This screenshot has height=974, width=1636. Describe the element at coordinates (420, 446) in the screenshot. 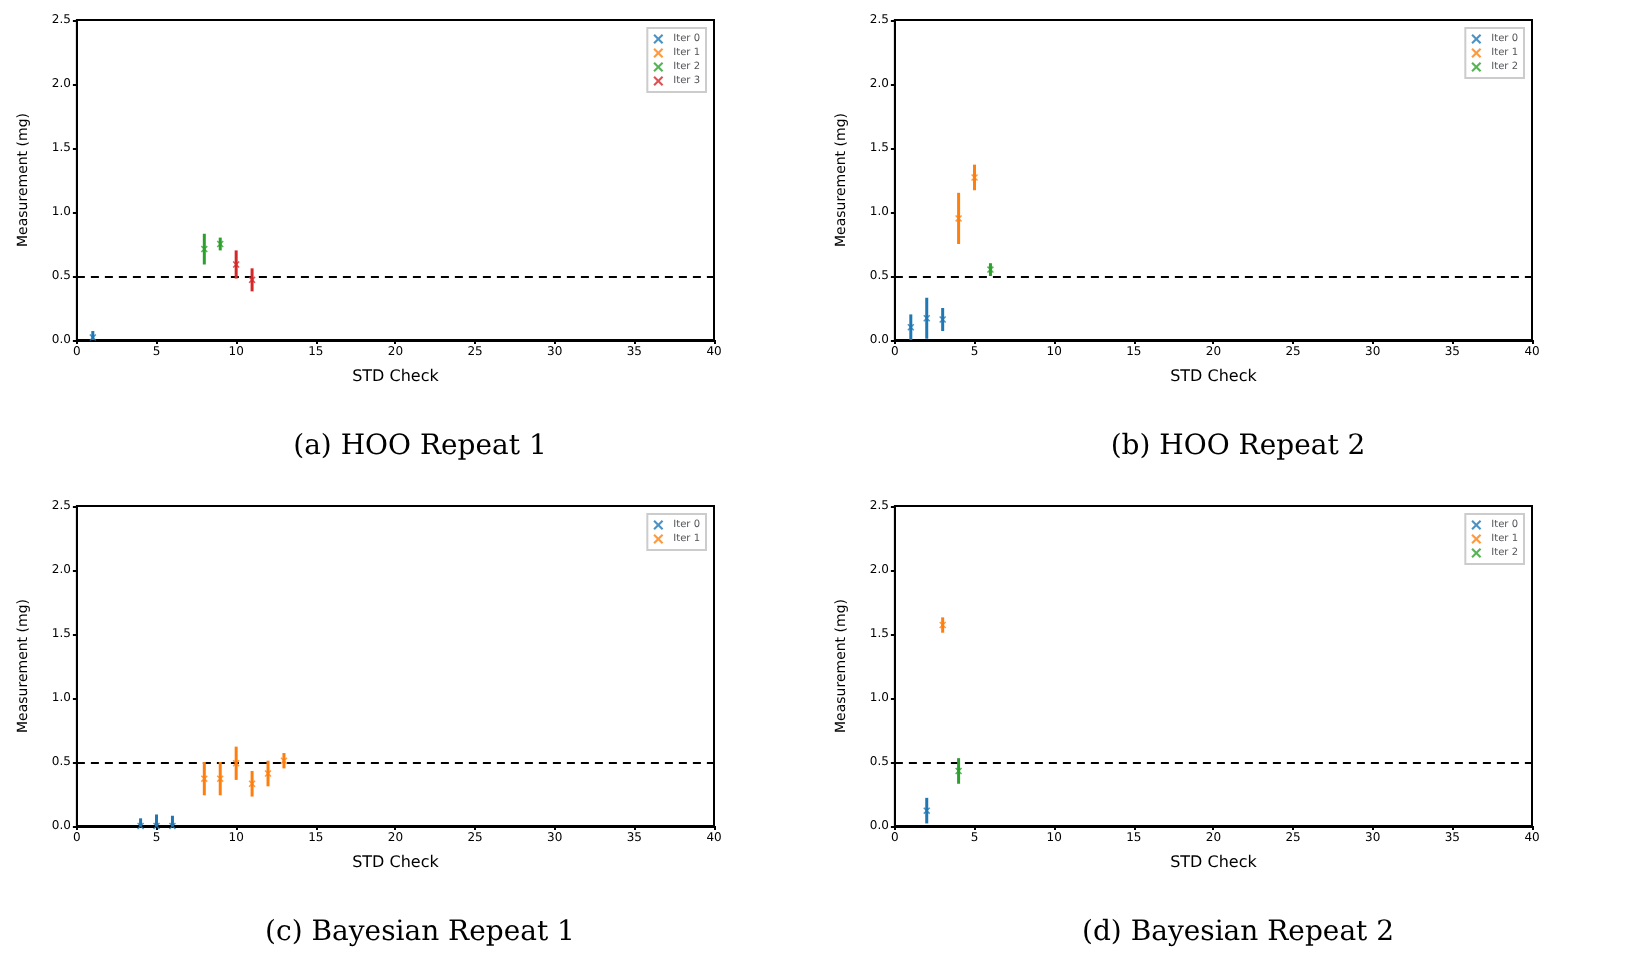

I see `text: (a) HOO Repeat 1` at that location.